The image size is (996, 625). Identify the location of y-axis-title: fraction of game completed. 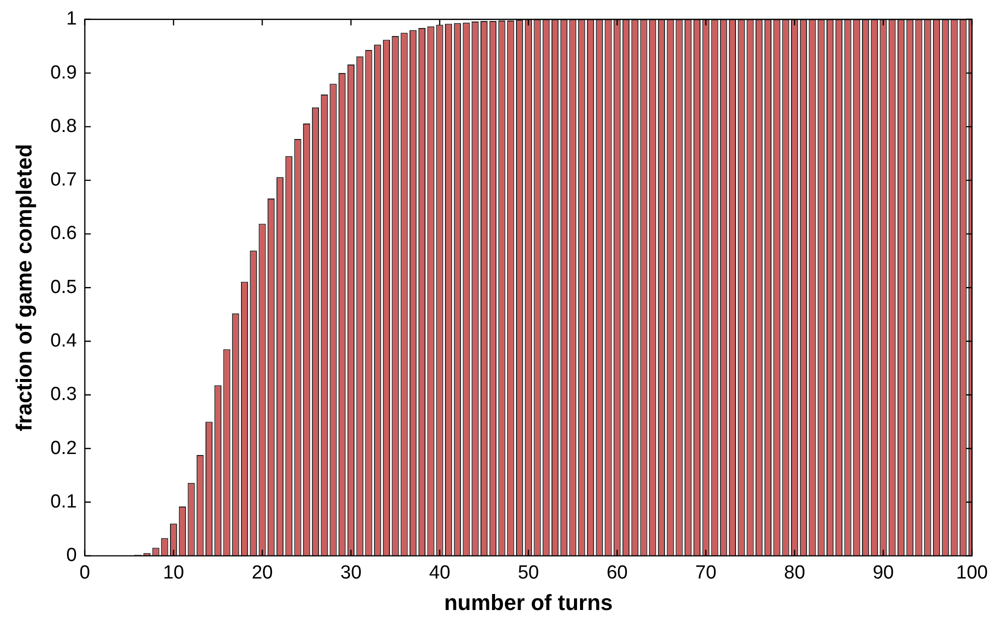
(23, 288).